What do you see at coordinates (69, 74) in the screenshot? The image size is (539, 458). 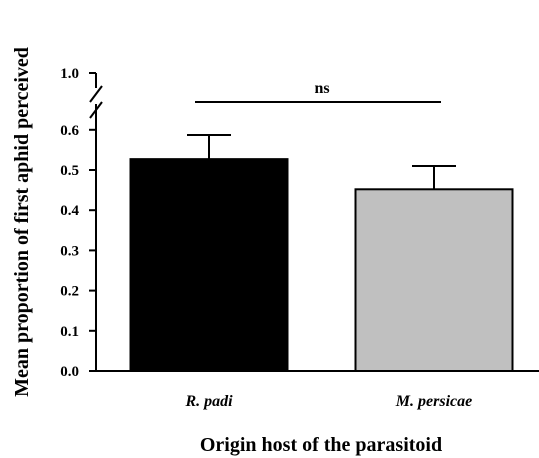 I see `y-tick-label: 1.0` at bounding box center [69, 74].